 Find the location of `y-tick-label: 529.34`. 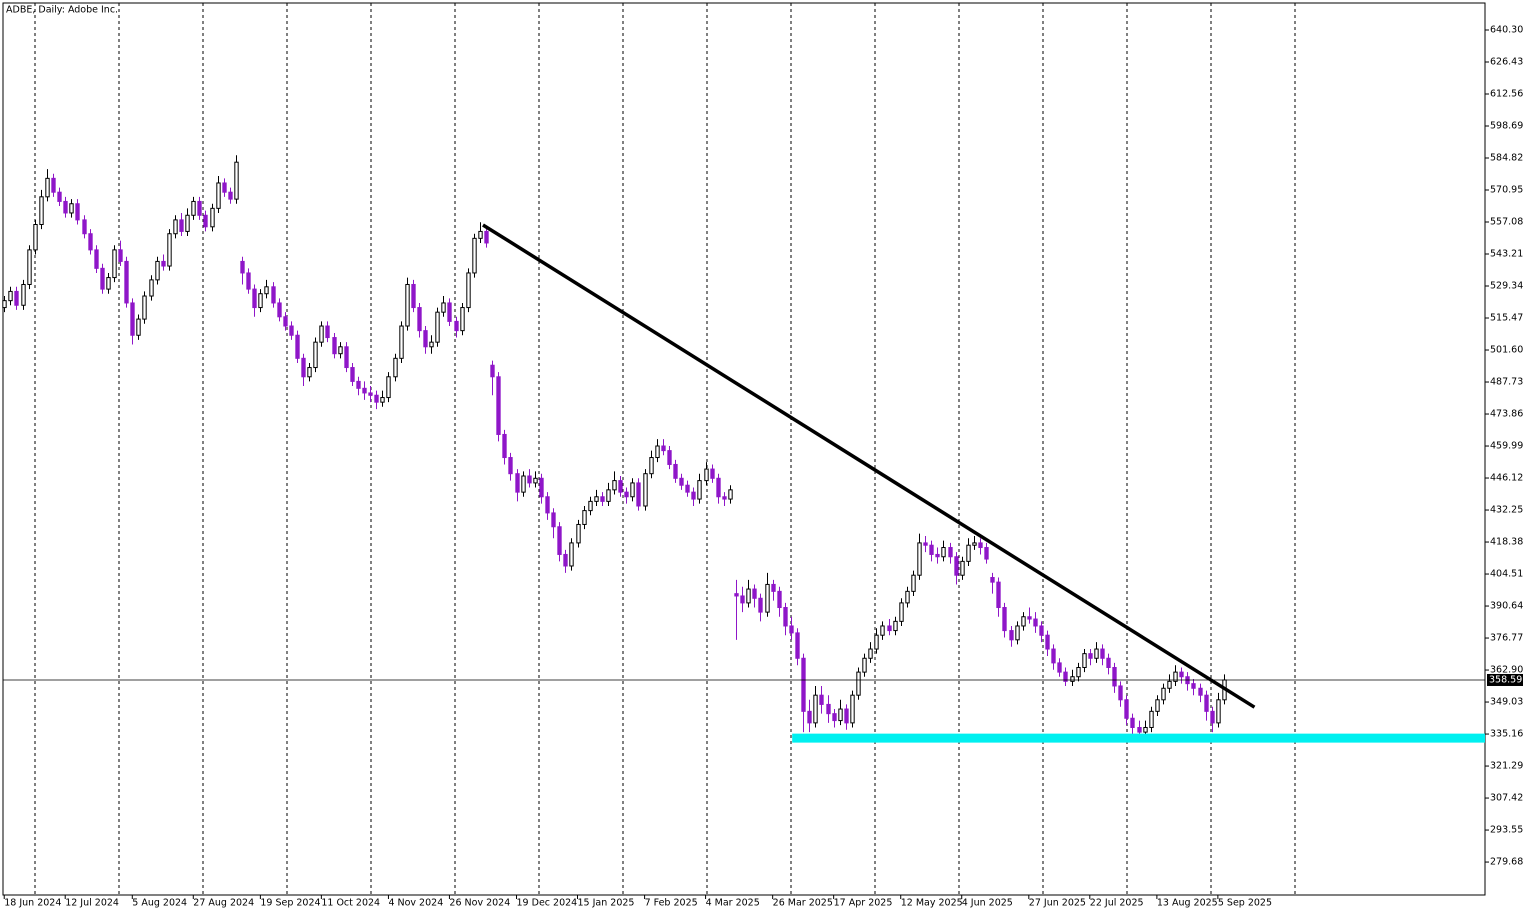

y-tick-label: 529.34 is located at coordinates (1506, 286).